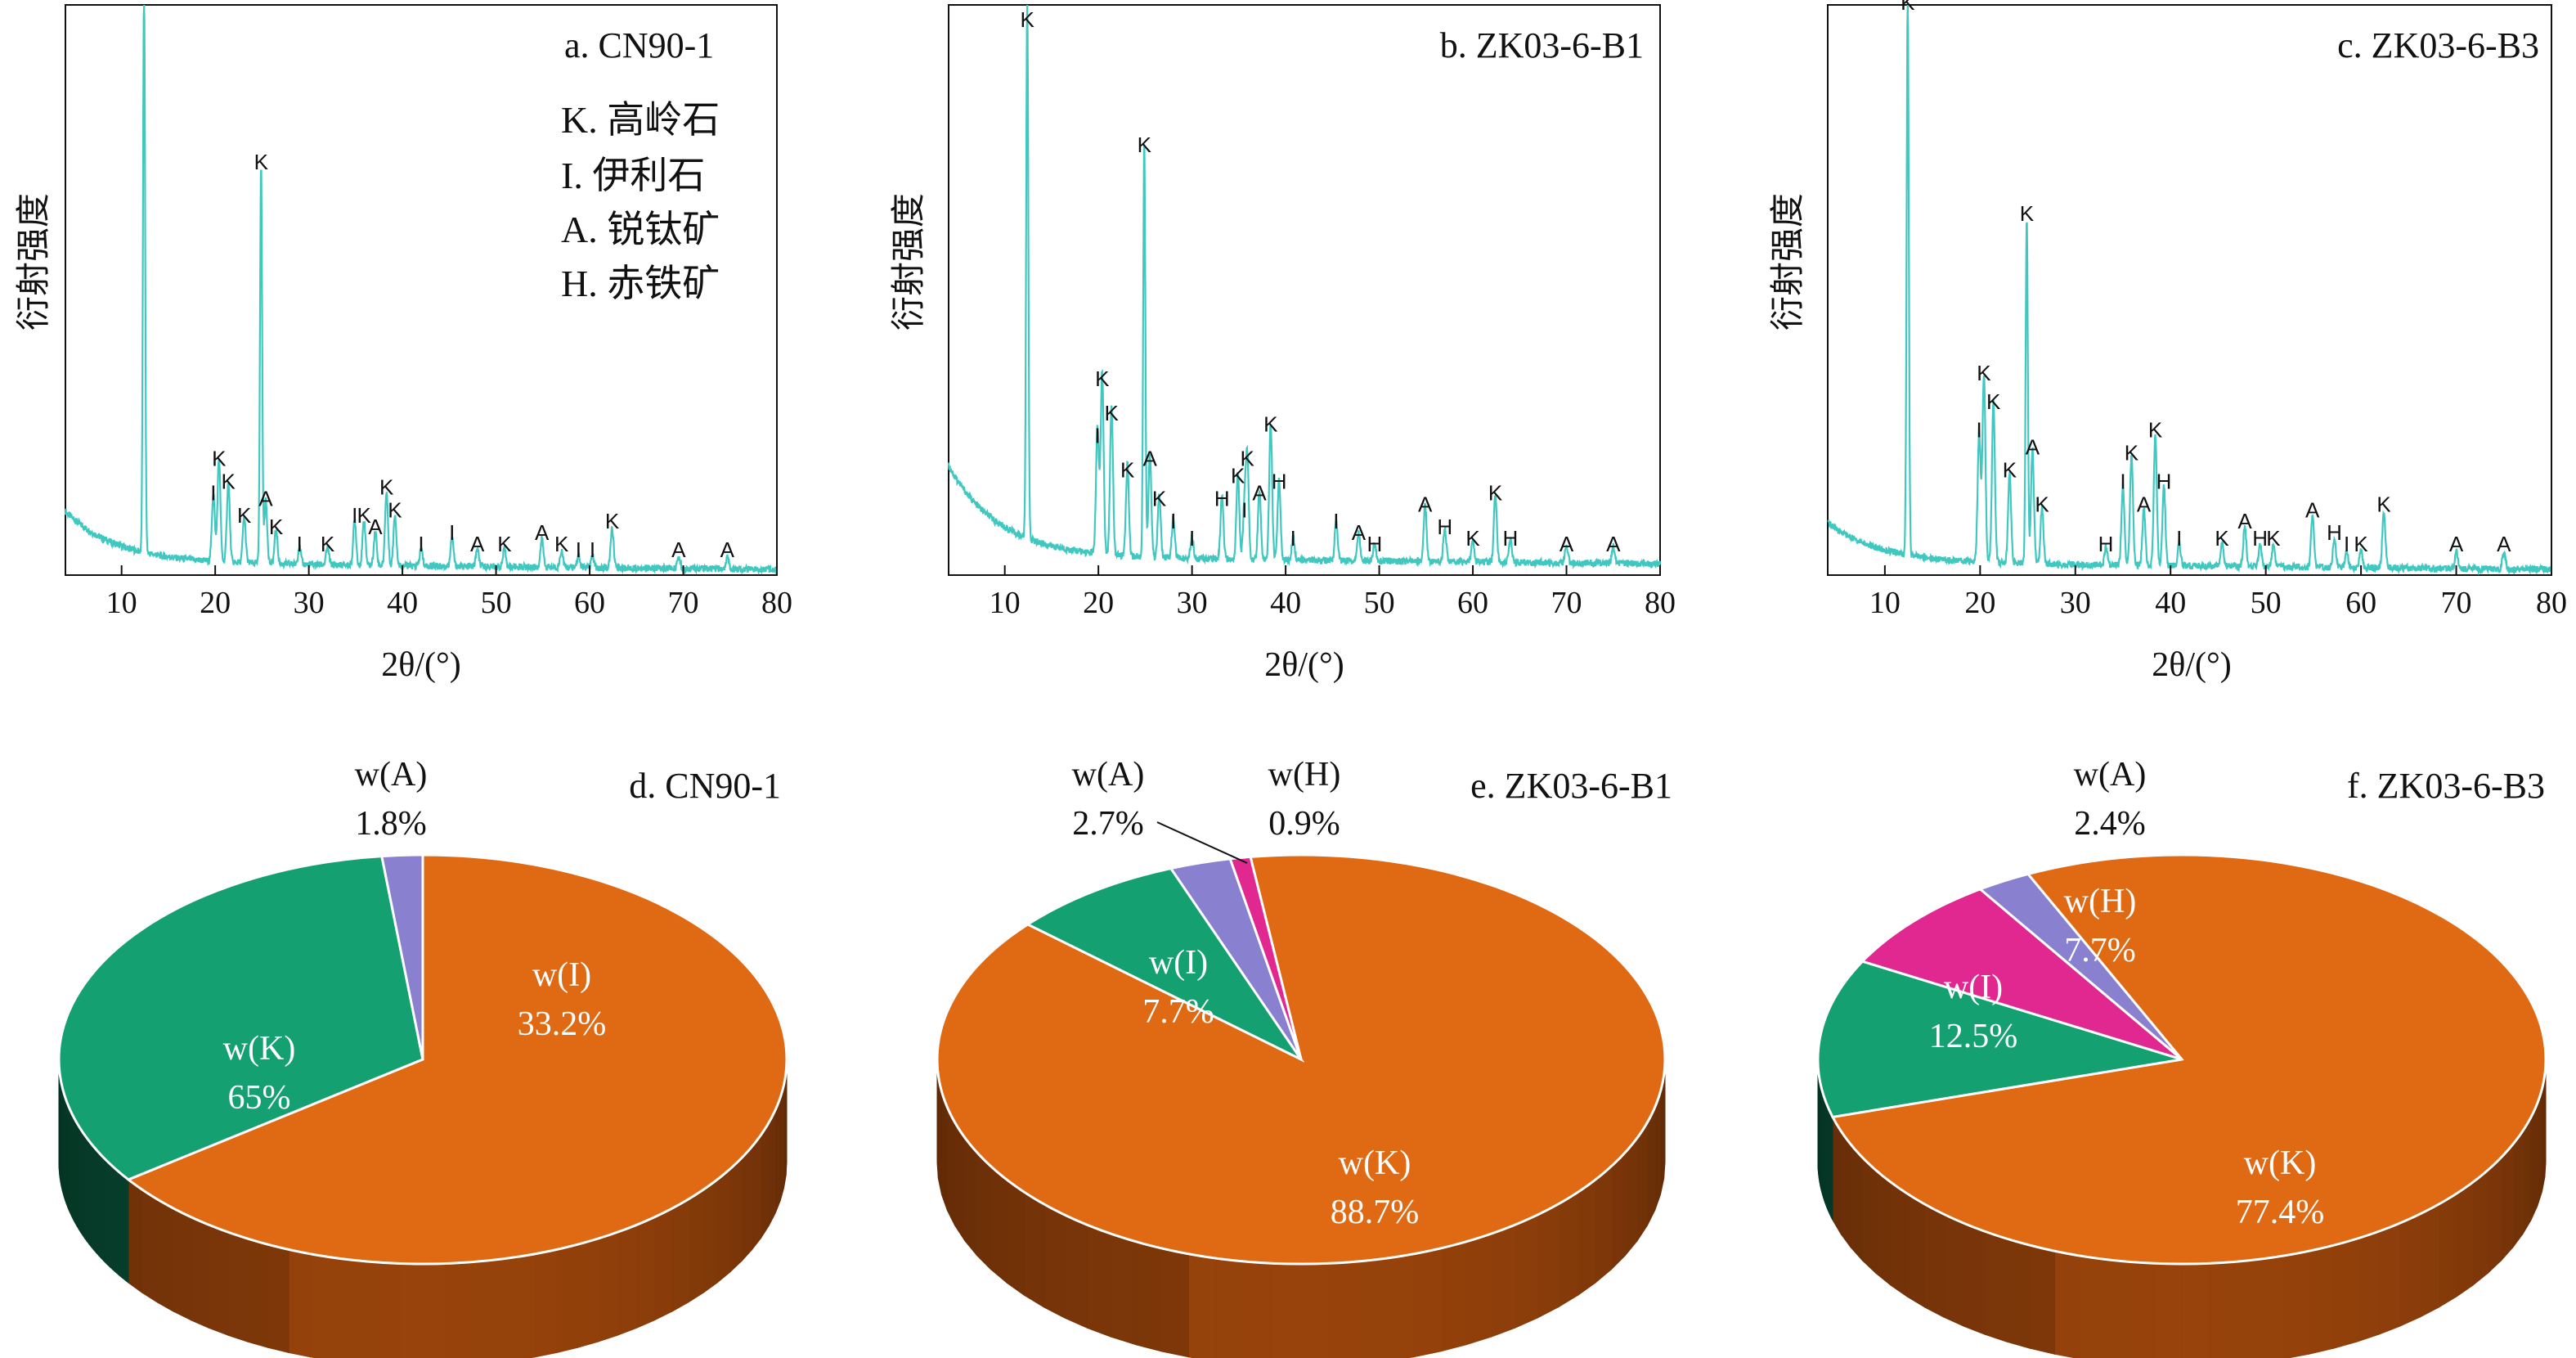  Describe the element at coordinates (2446, 786) in the screenshot. I see `panel-title-f: f. ZK03-6-B3` at that location.